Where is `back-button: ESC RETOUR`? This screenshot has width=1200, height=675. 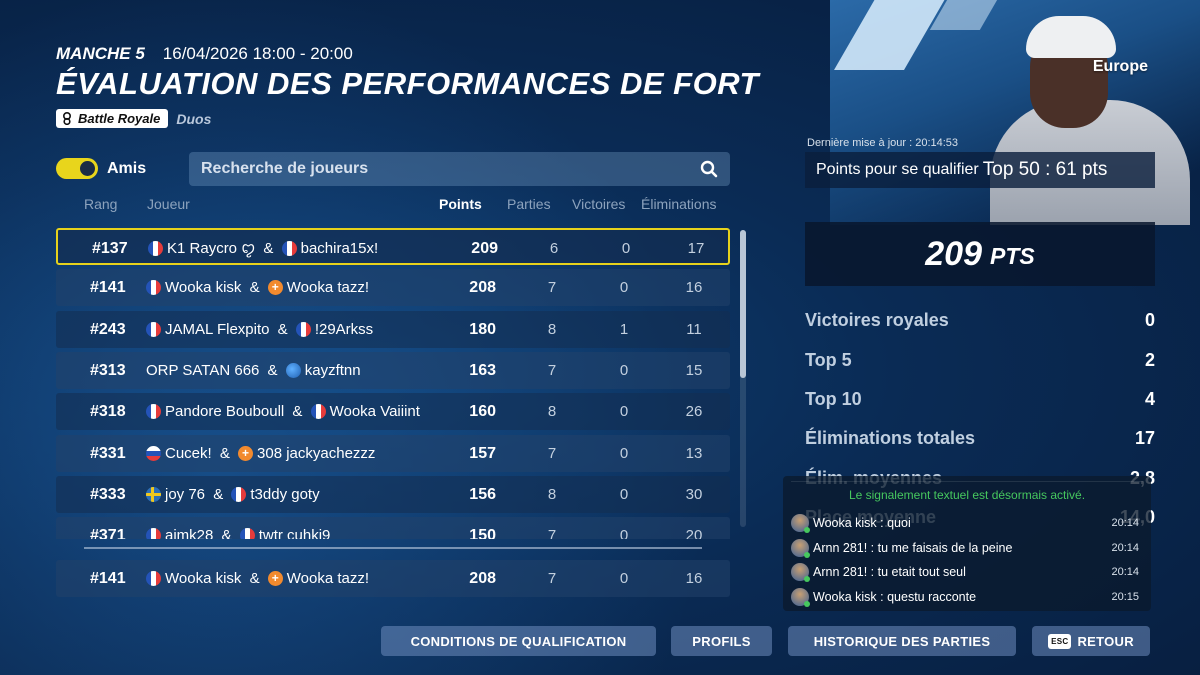
back-button: ESC RETOUR is located at coordinates (1091, 641).